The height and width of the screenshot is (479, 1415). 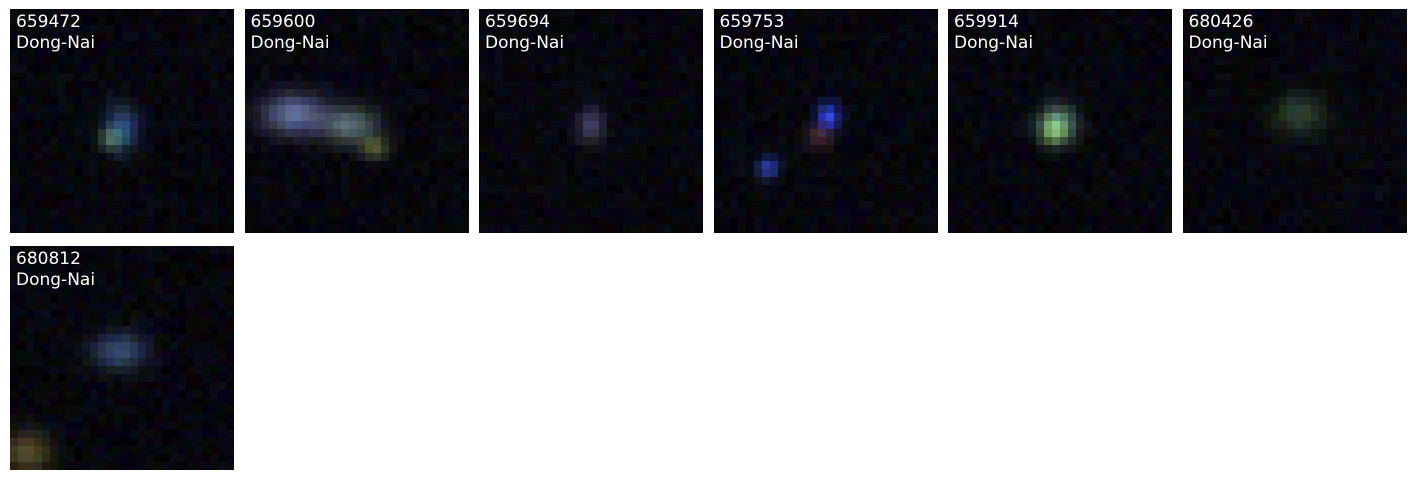 I want to click on tile-id: 680426, so click(x=1228, y=22).